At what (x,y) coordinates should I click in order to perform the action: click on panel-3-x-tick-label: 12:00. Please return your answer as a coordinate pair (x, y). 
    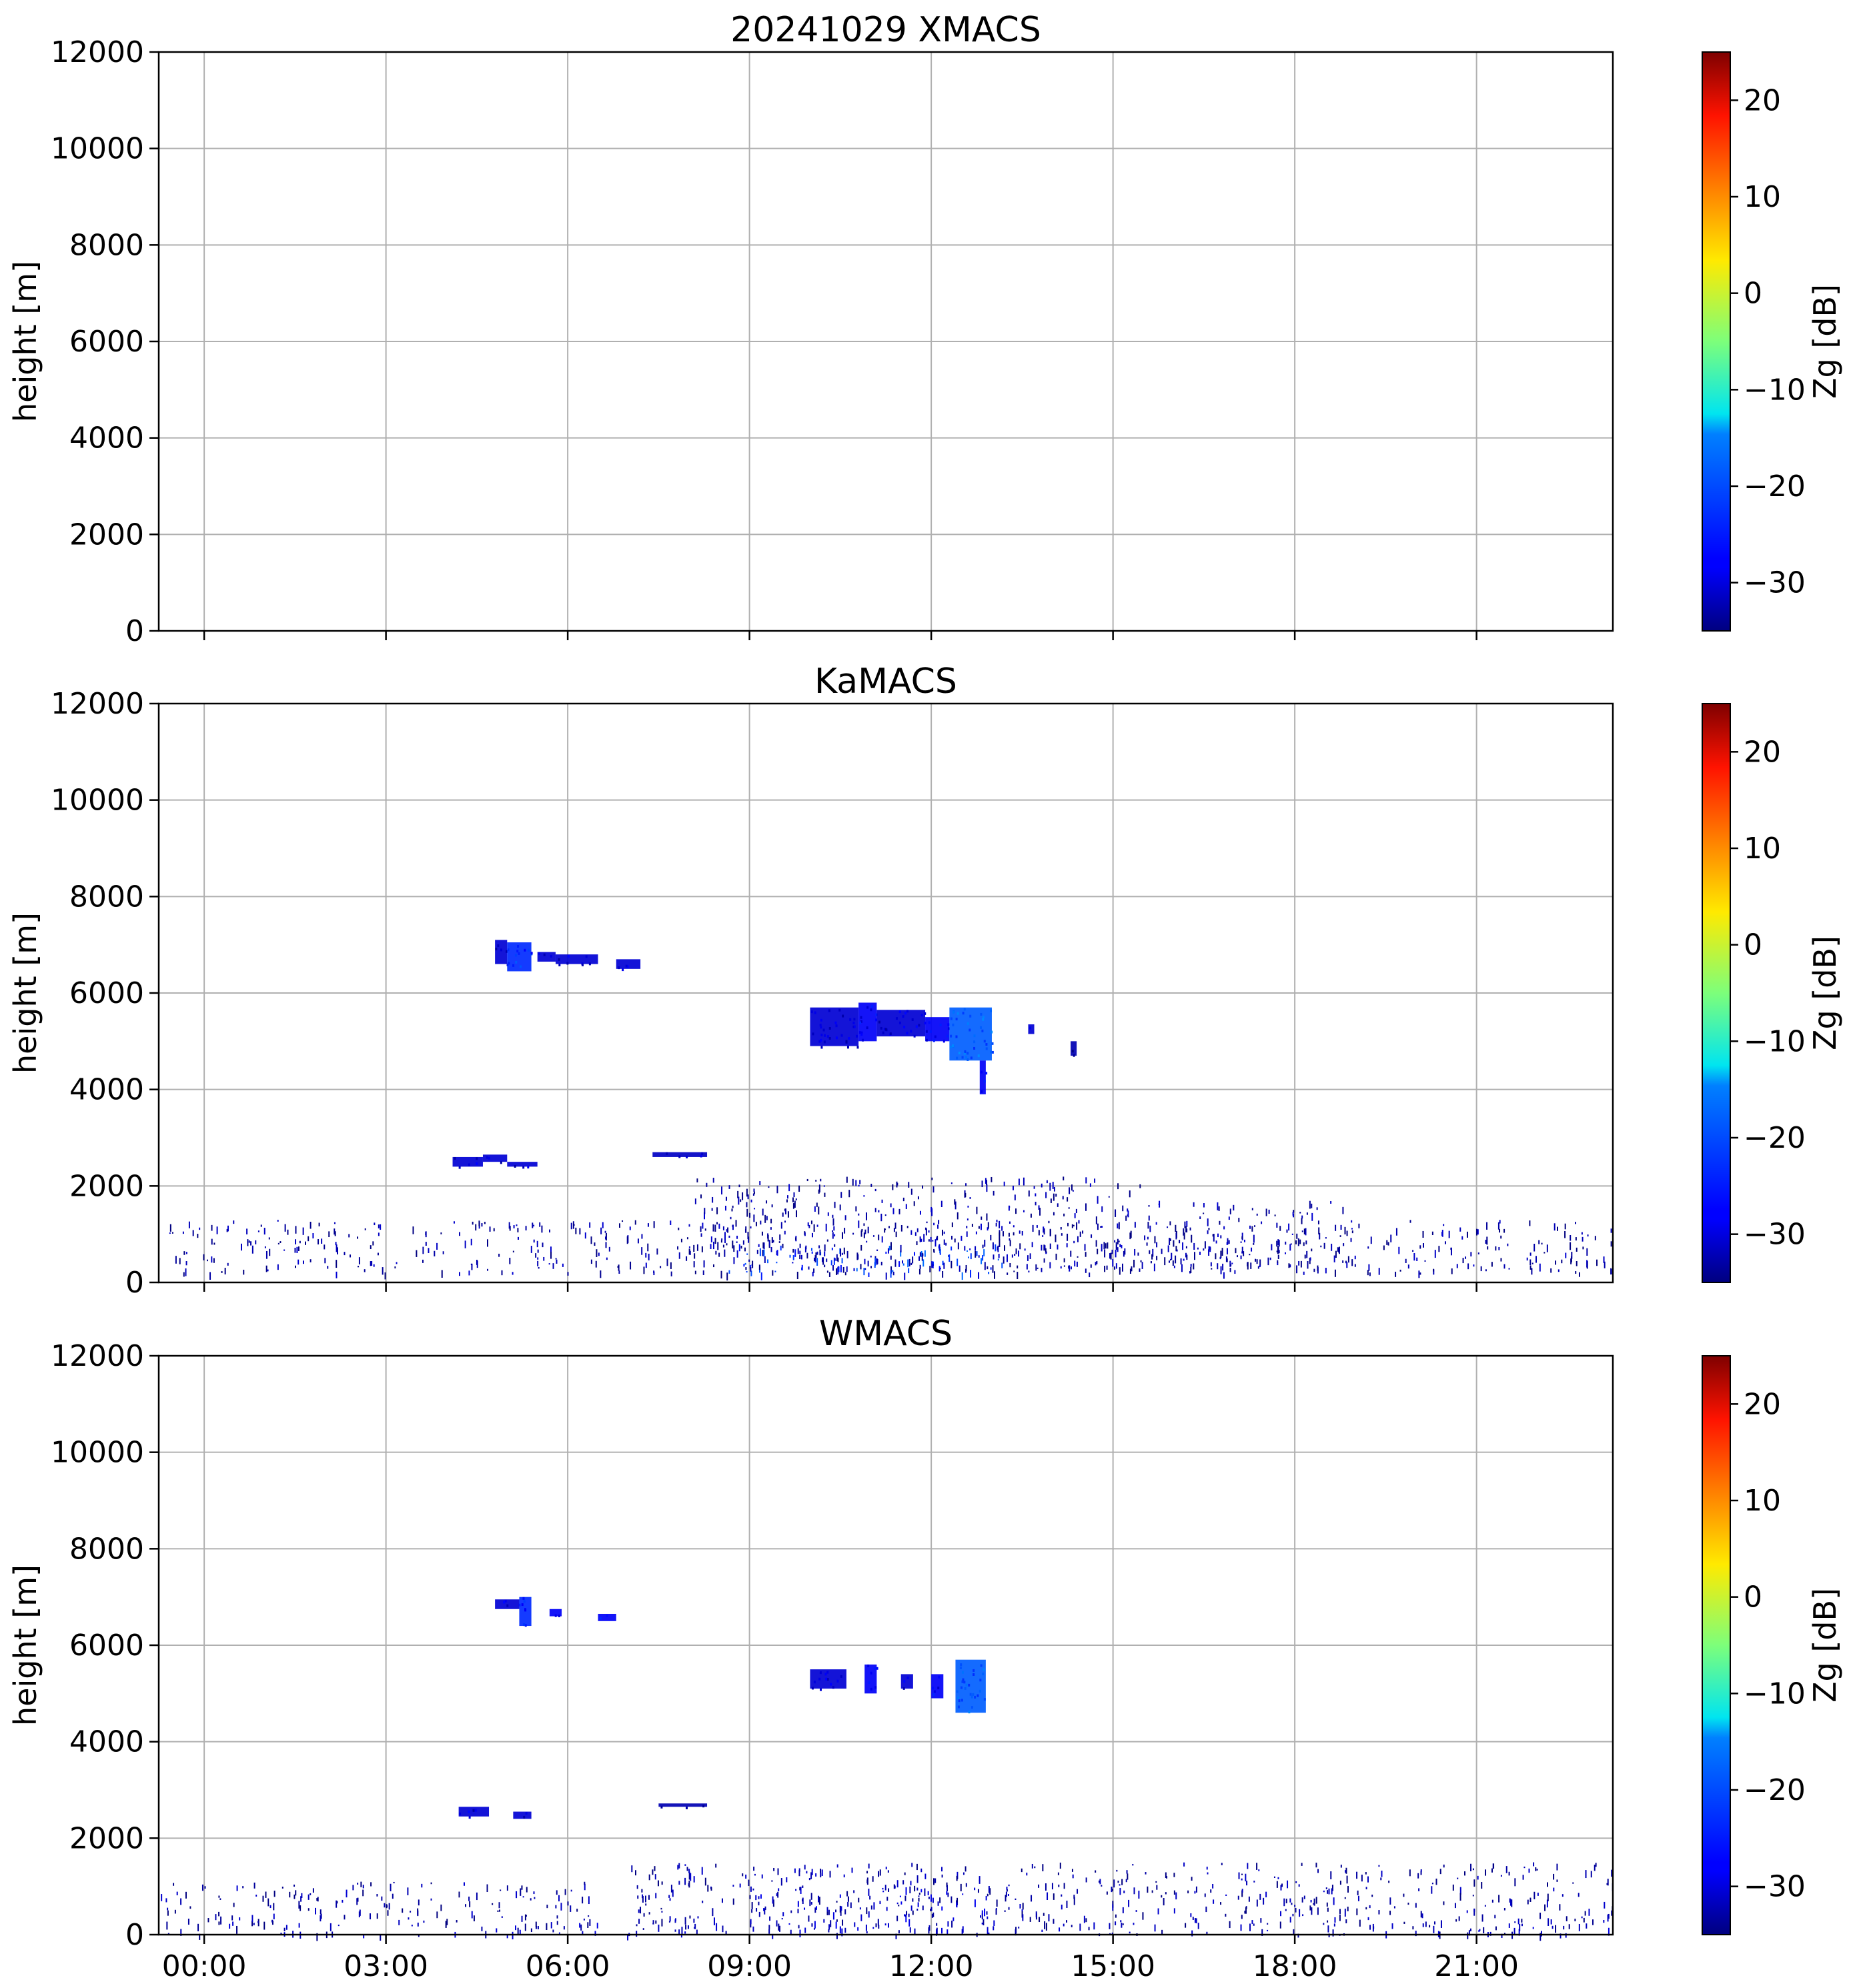
    Looking at the image, I should click on (931, 1966).